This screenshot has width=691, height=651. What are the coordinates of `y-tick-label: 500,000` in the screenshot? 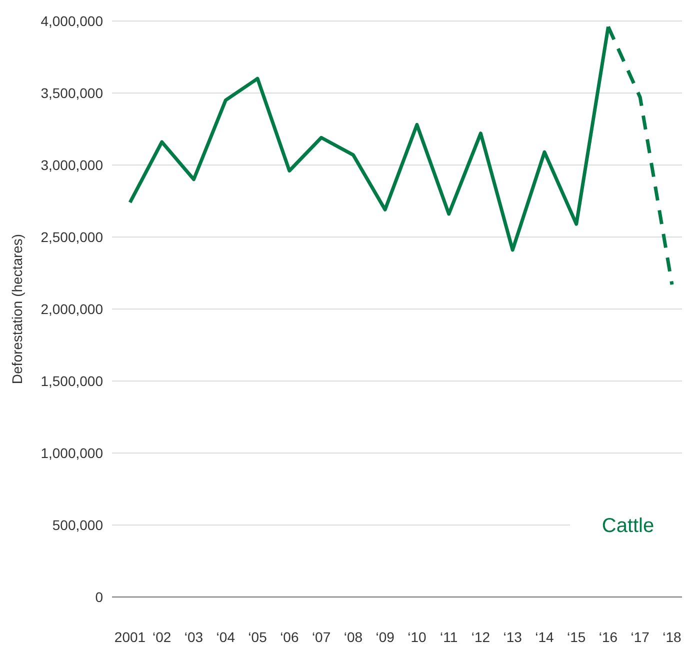 It's located at (78, 524).